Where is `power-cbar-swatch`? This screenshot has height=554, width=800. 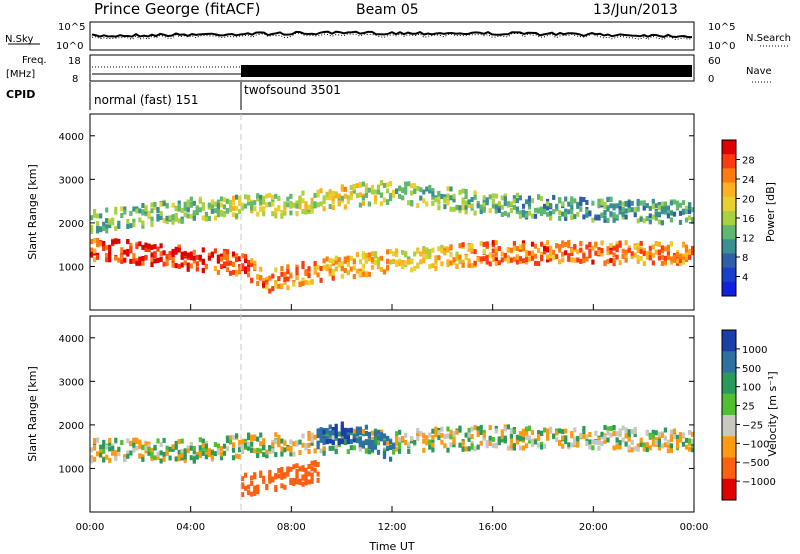
power-cbar-swatch is located at coordinates (729, 176).